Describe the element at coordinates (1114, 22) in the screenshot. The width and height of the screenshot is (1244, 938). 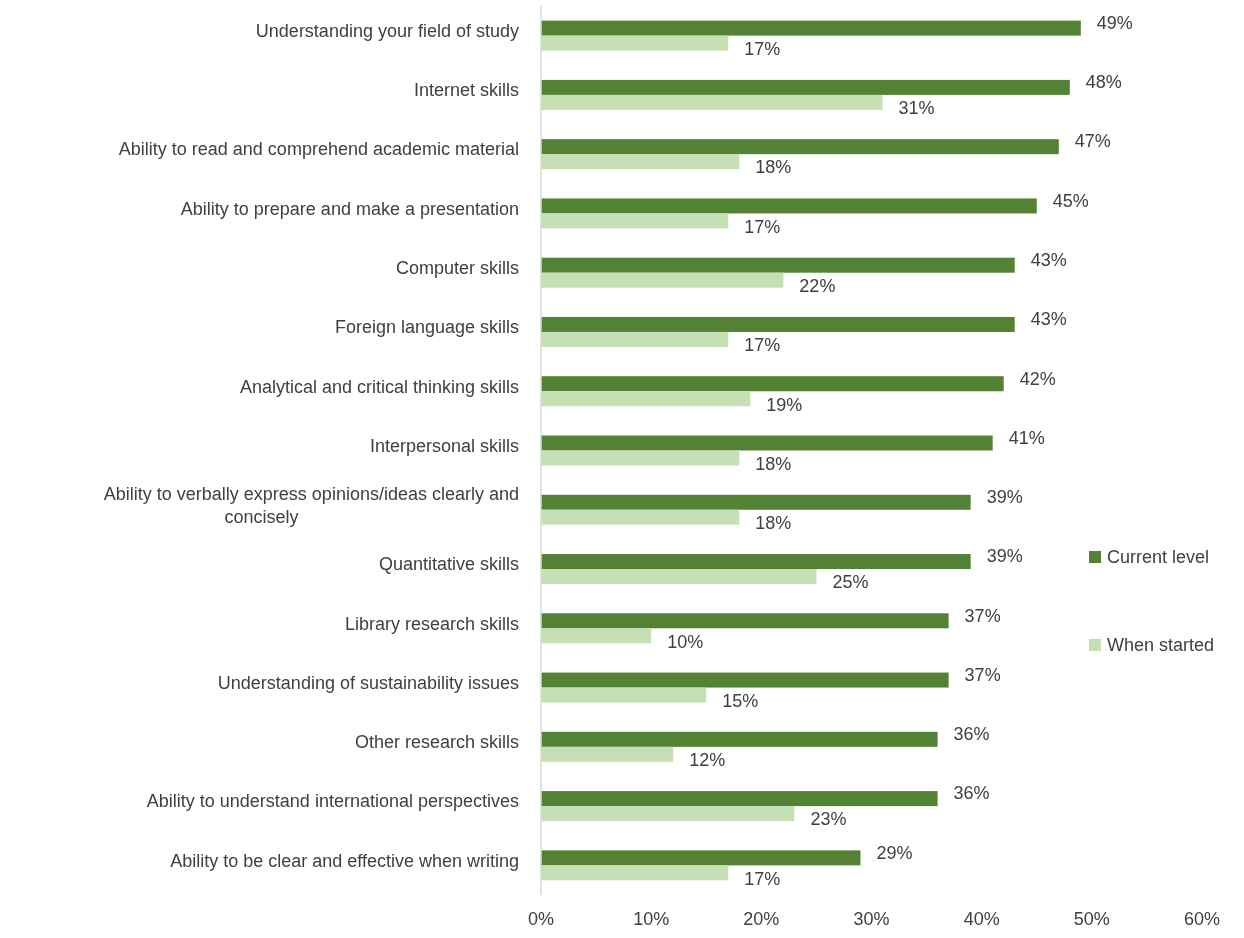
I see `data-label: 49%` at that location.